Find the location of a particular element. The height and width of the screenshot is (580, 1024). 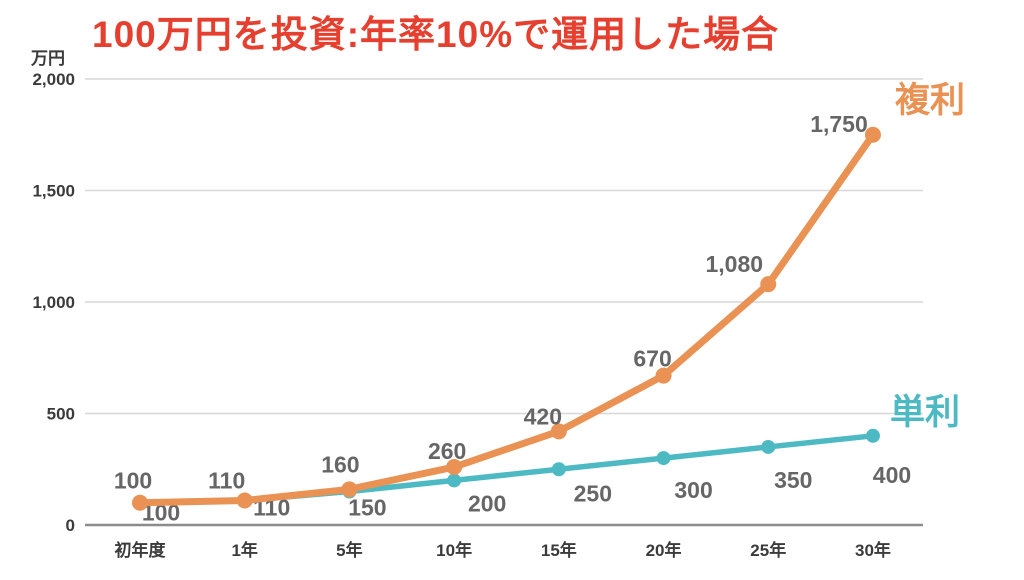

compound-data-label: 670 is located at coordinates (652, 359).